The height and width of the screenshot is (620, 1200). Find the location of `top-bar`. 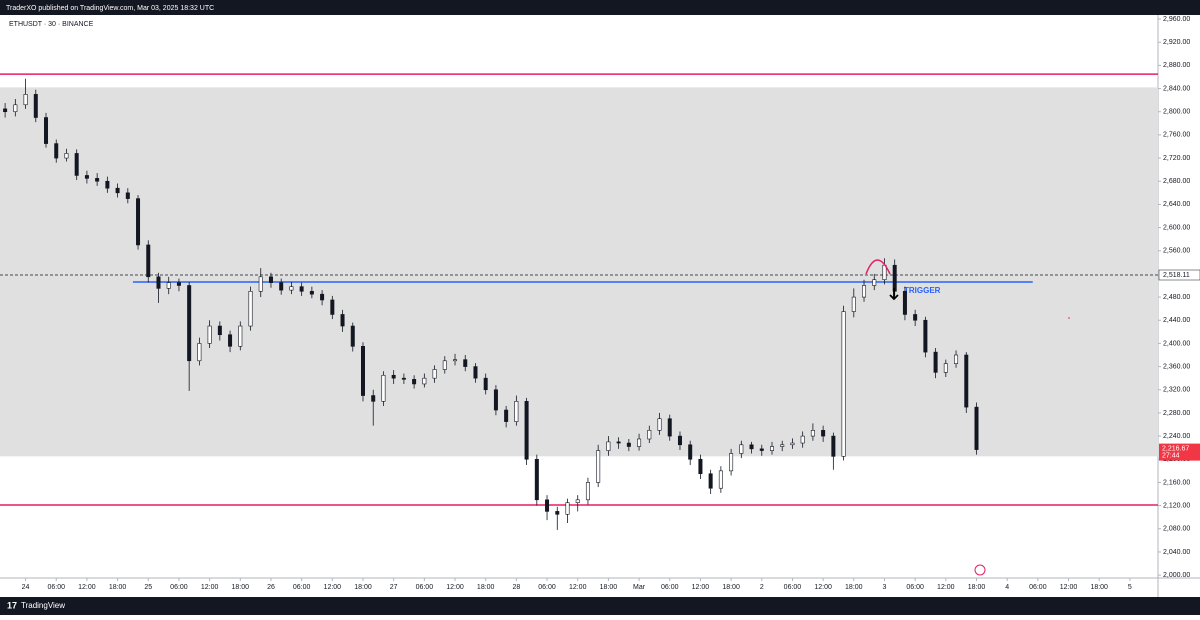

top-bar is located at coordinates (600, 7).